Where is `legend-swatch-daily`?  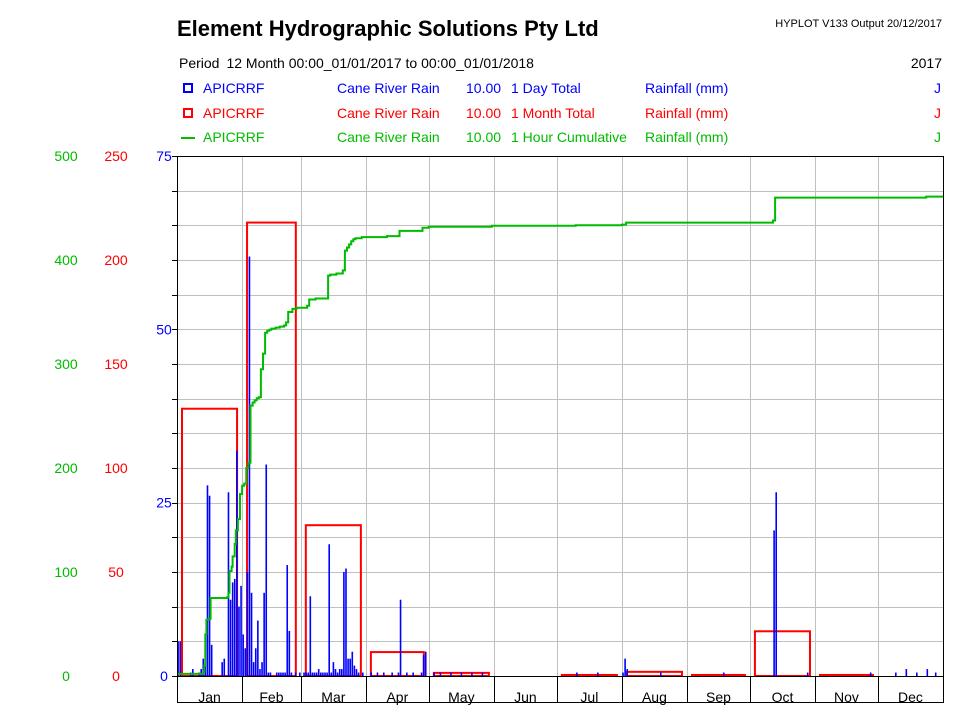 legend-swatch-daily is located at coordinates (188, 88).